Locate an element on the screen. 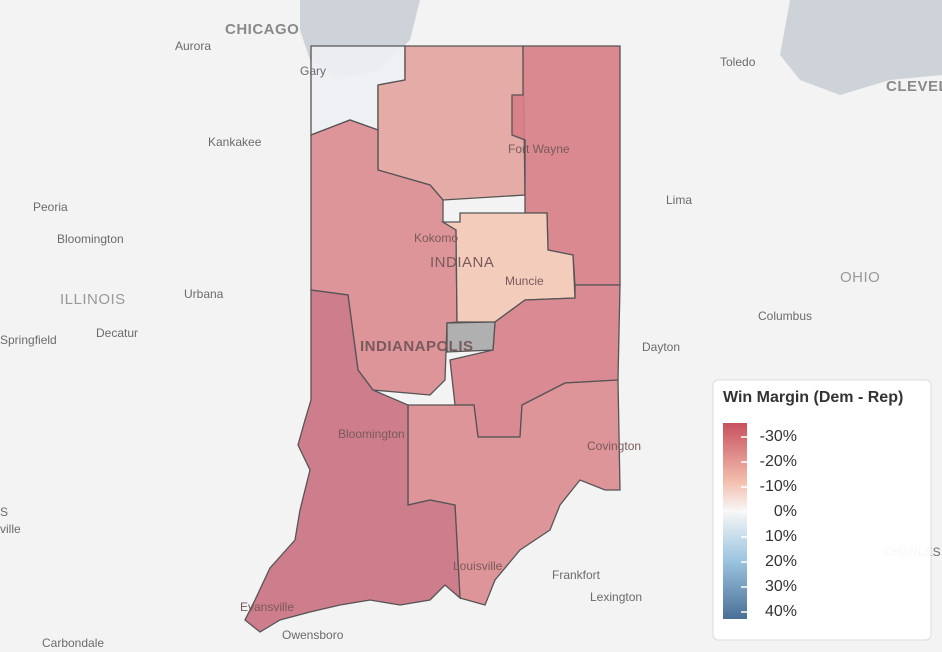 Image resolution: width=942 pixels, height=652 pixels. place-label: Columbus is located at coordinates (785, 316).